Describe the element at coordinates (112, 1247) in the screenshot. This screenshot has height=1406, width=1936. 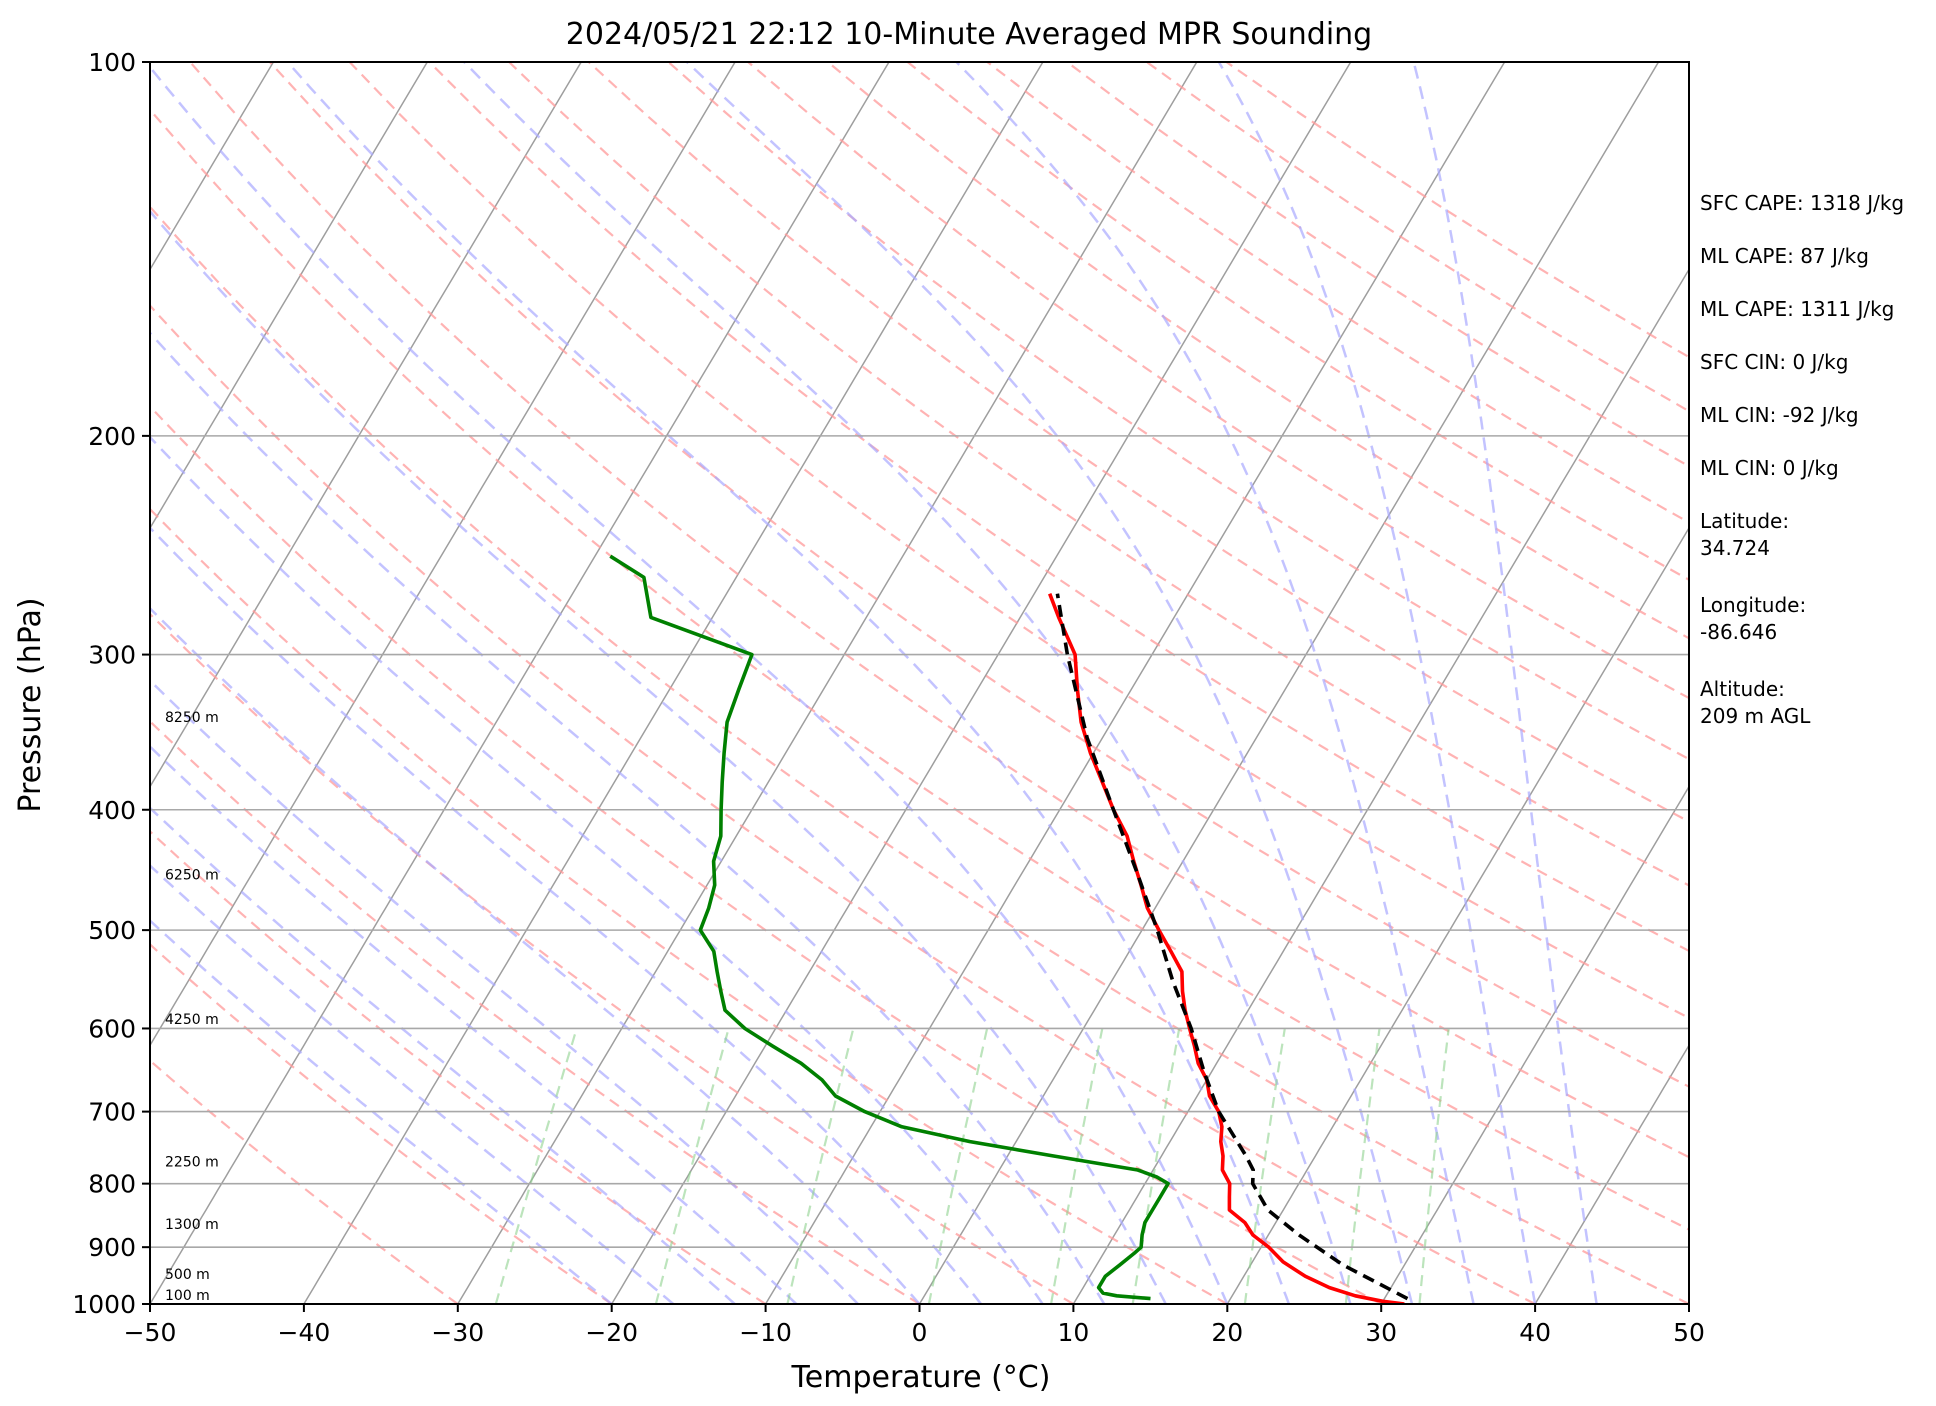
I see `y-tick-label: 900` at that location.